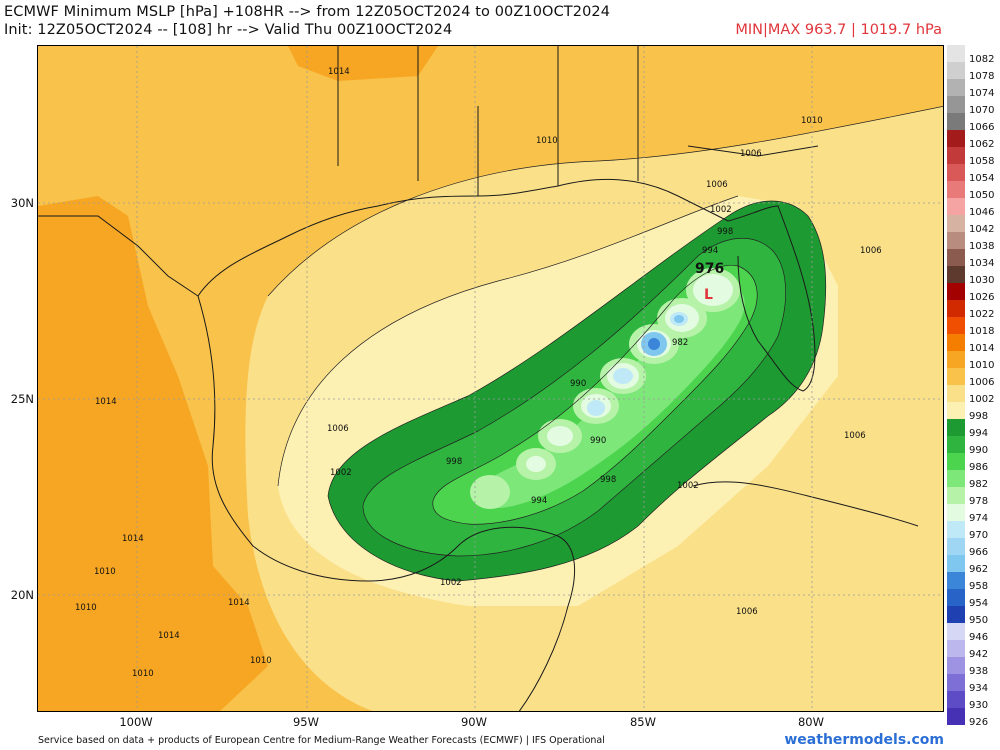  What do you see at coordinates (982, 178) in the screenshot?
I see `colorbar-label: 1054` at bounding box center [982, 178].